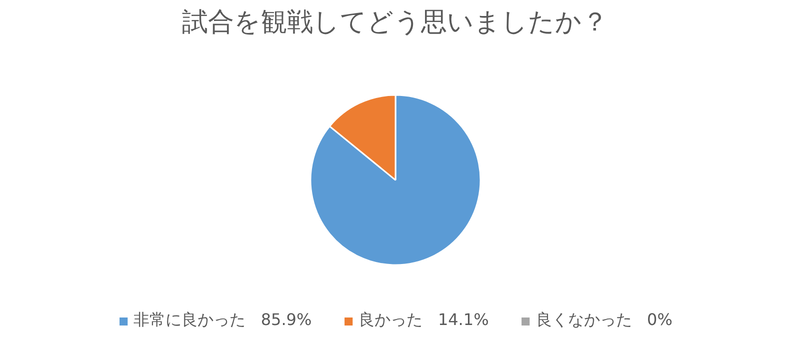 This screenshot has height=341, width=789. I want to click on legend-label: 非常に良かった 85.9%, so click(223, 320).